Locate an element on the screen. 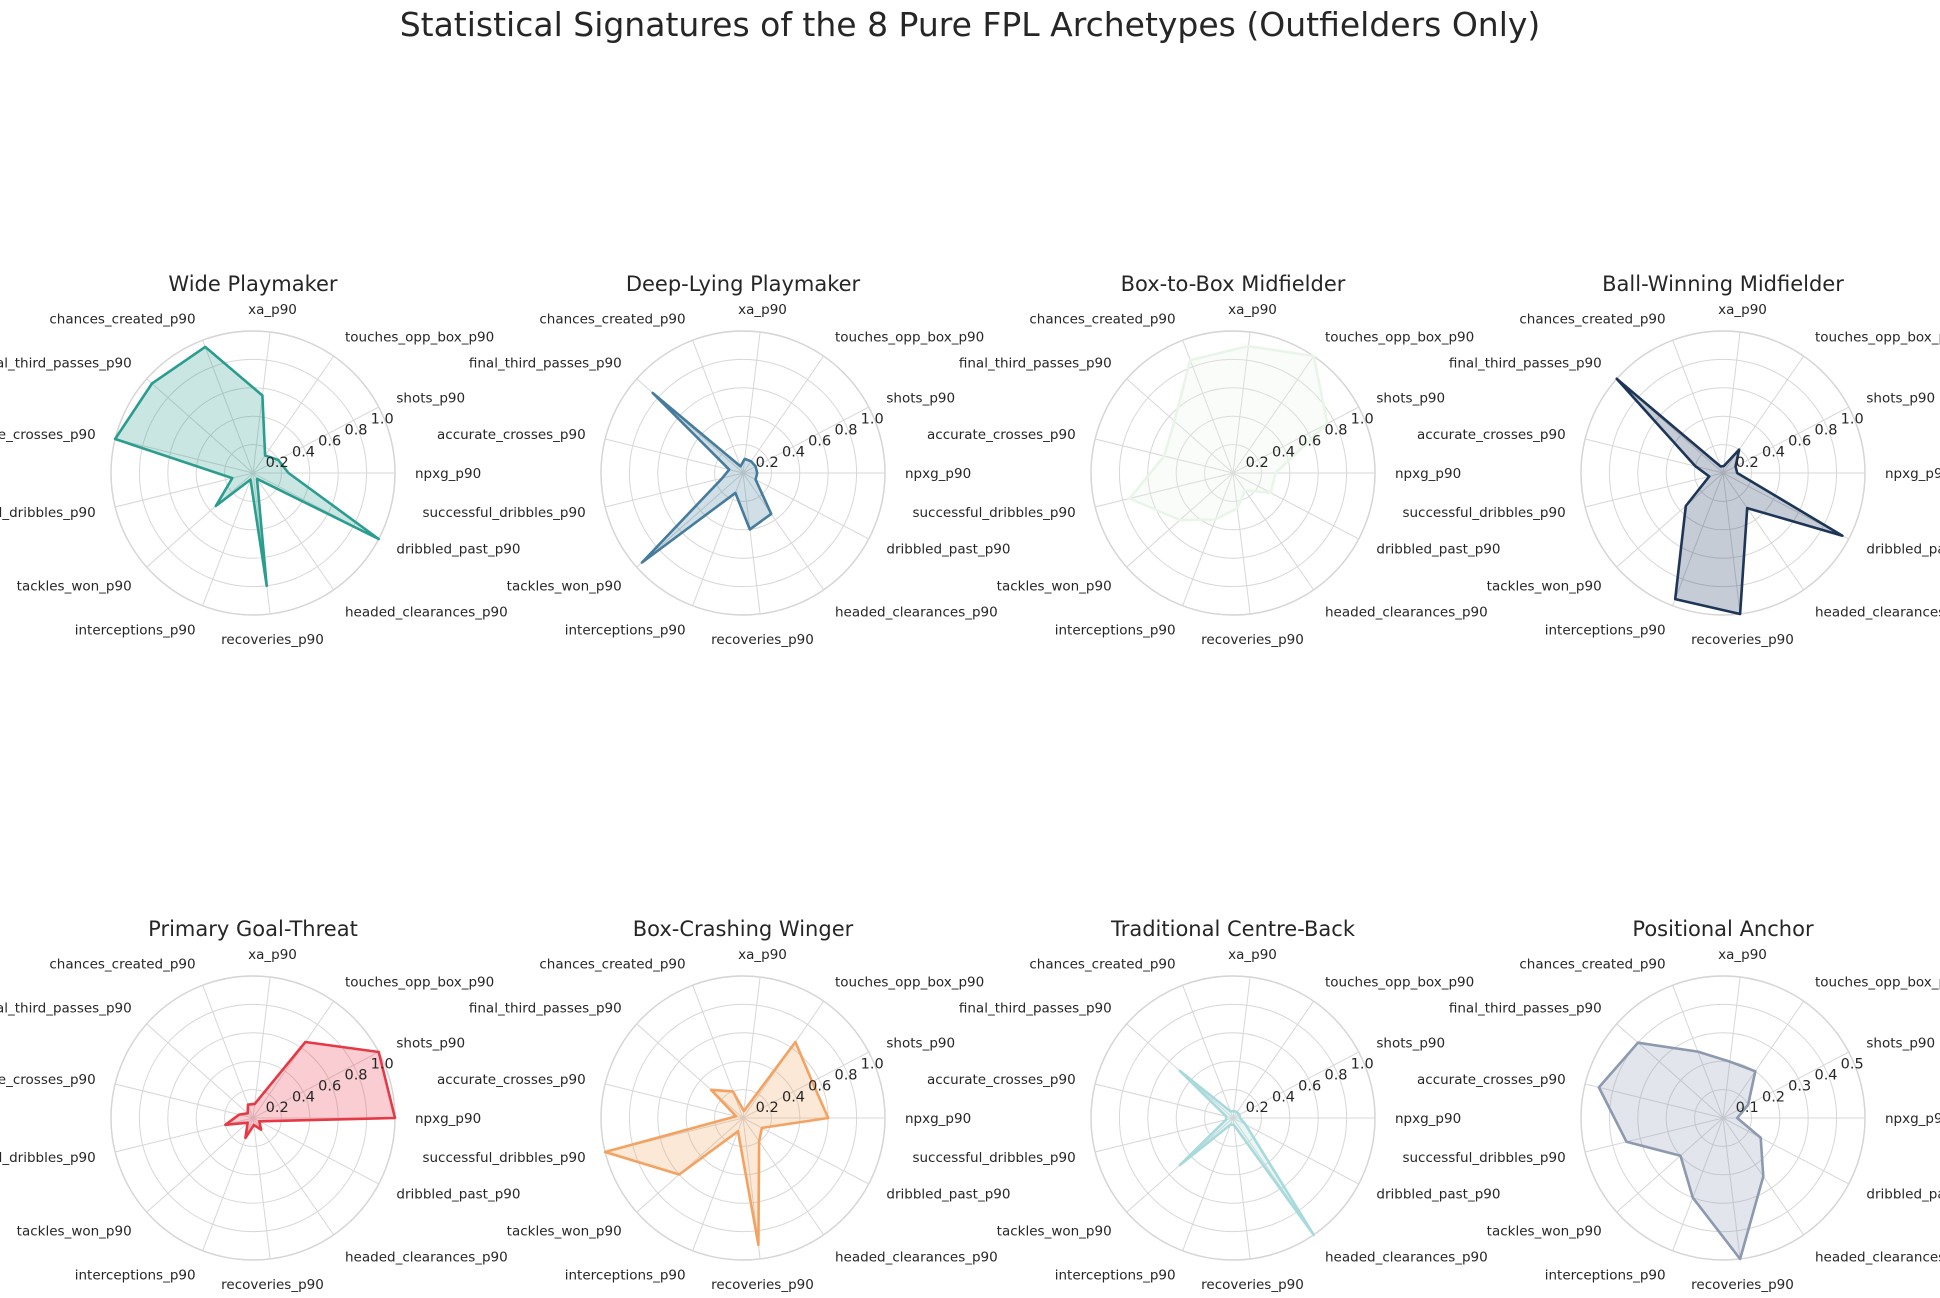 Image resolution: width=1940 pixels, height=1298 pixels. panel-title: Traditional Centre-Back is located at coordinates (1233, 929).